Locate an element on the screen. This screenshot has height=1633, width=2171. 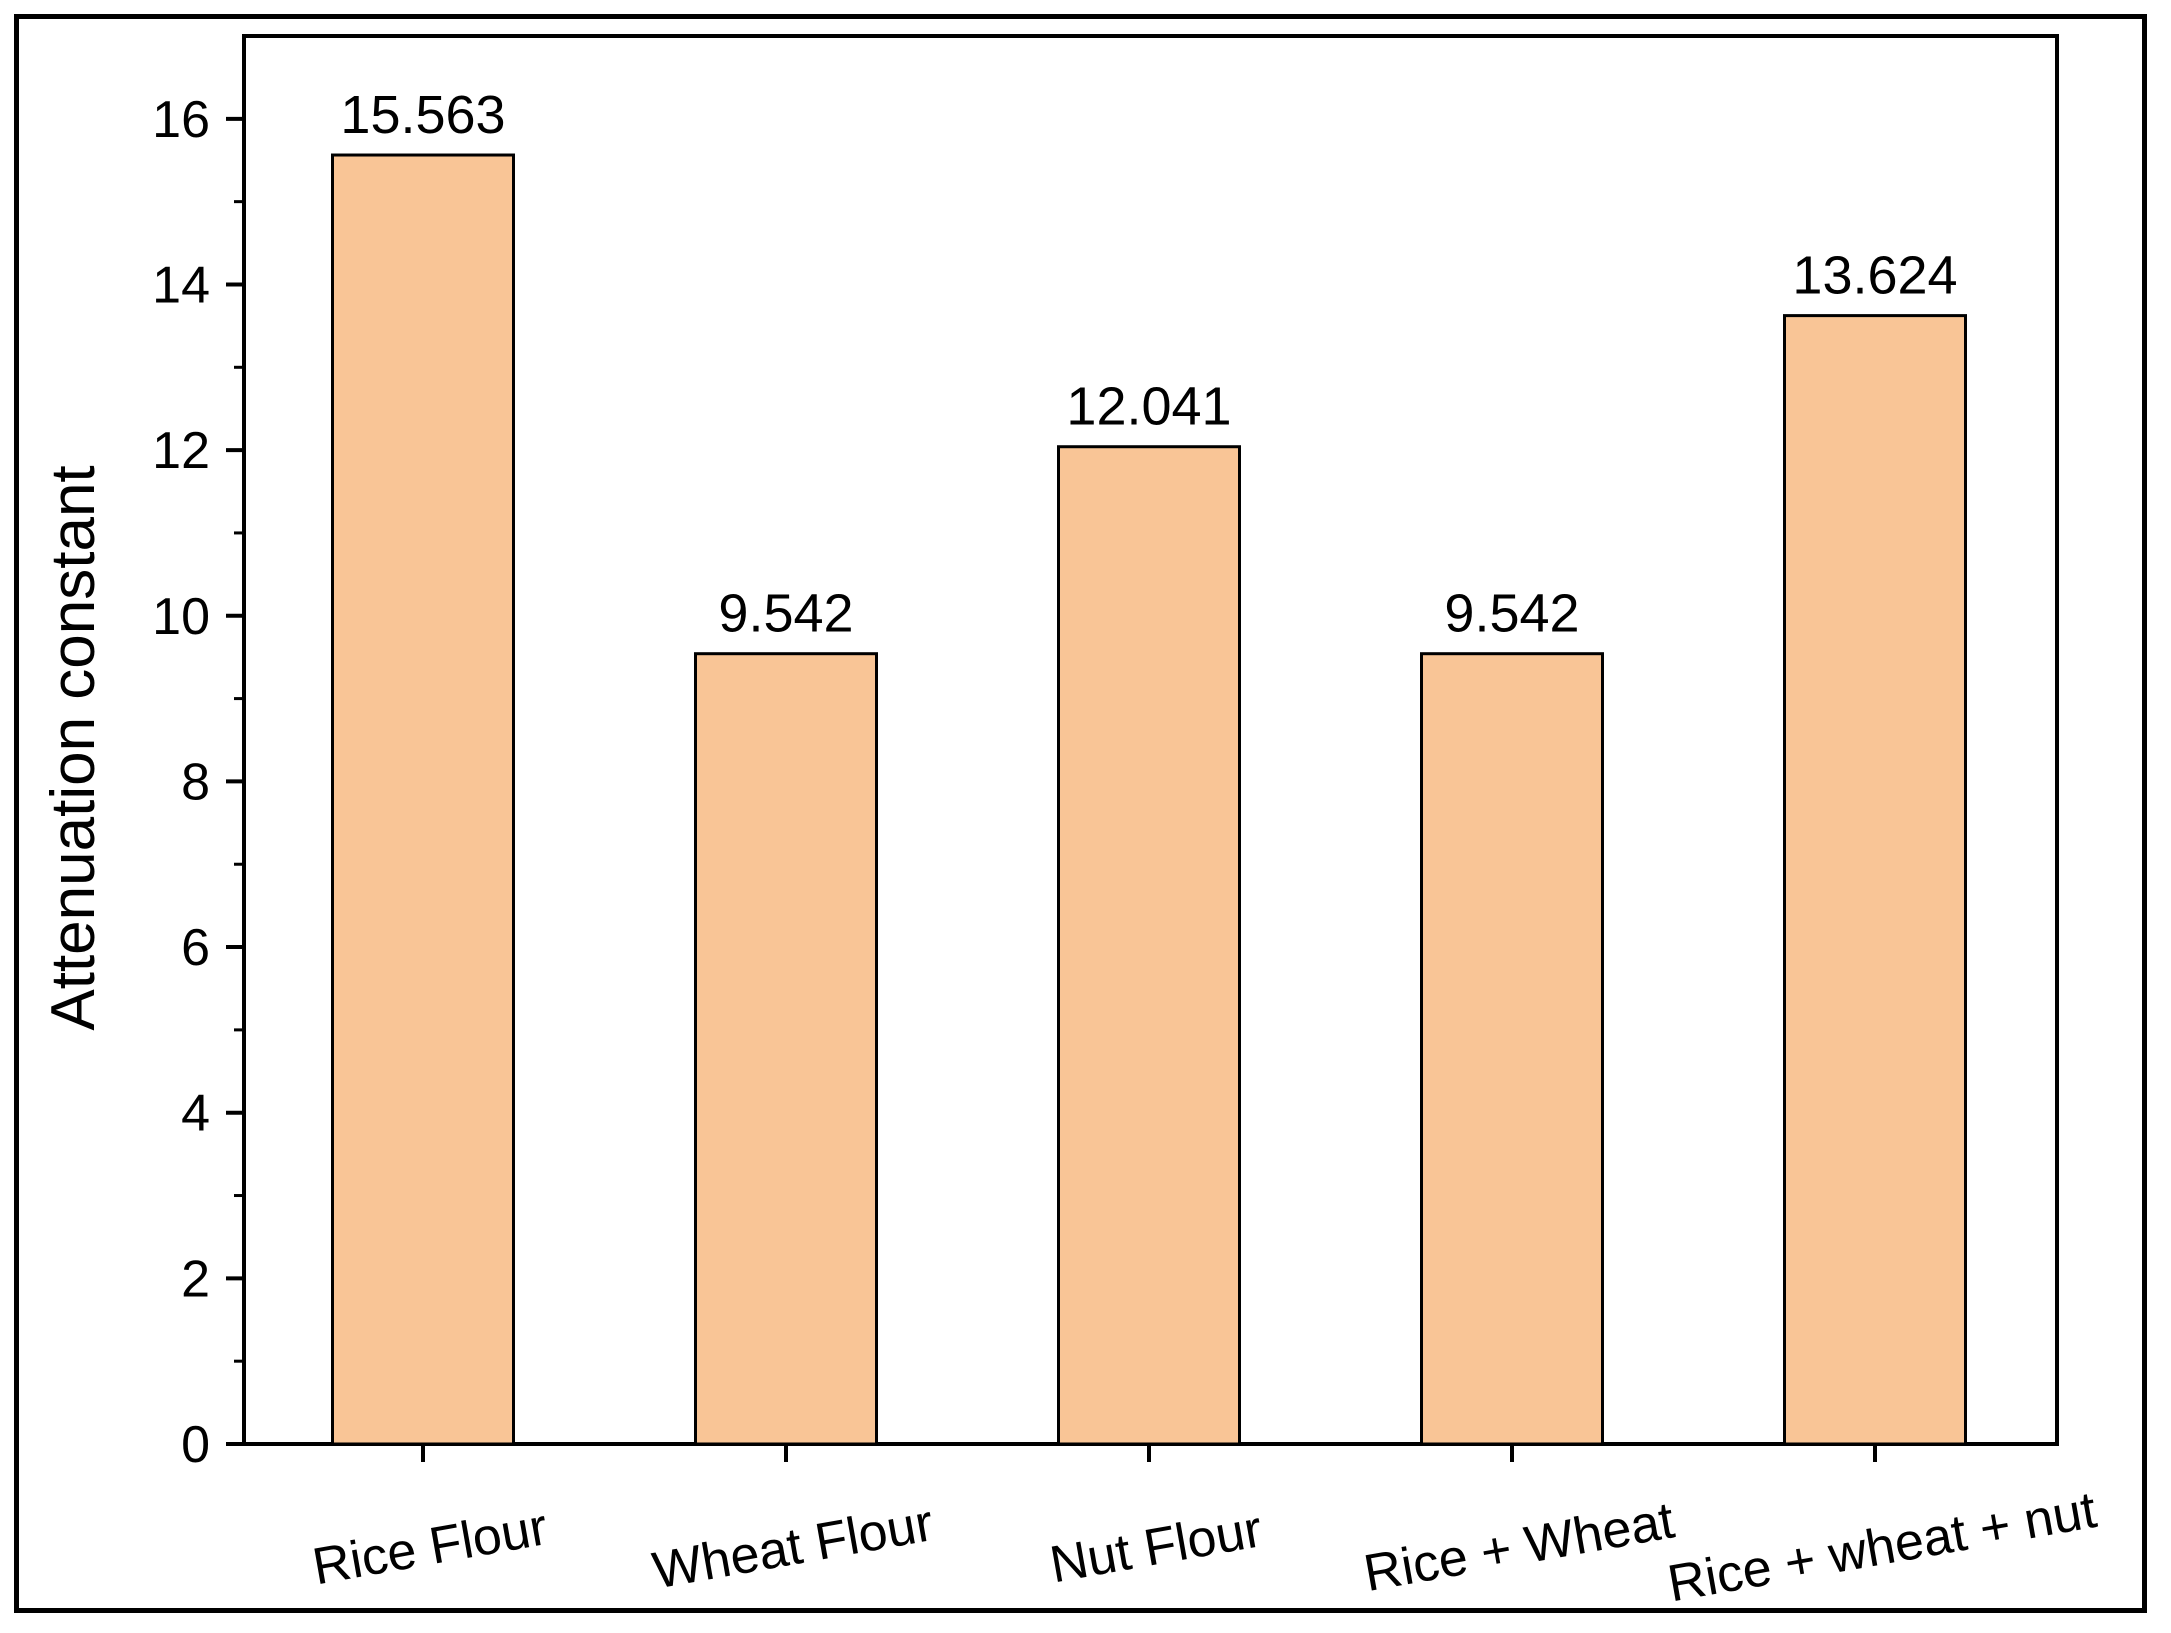
y-tick-label: 8 is located at coordinates (195, 782).